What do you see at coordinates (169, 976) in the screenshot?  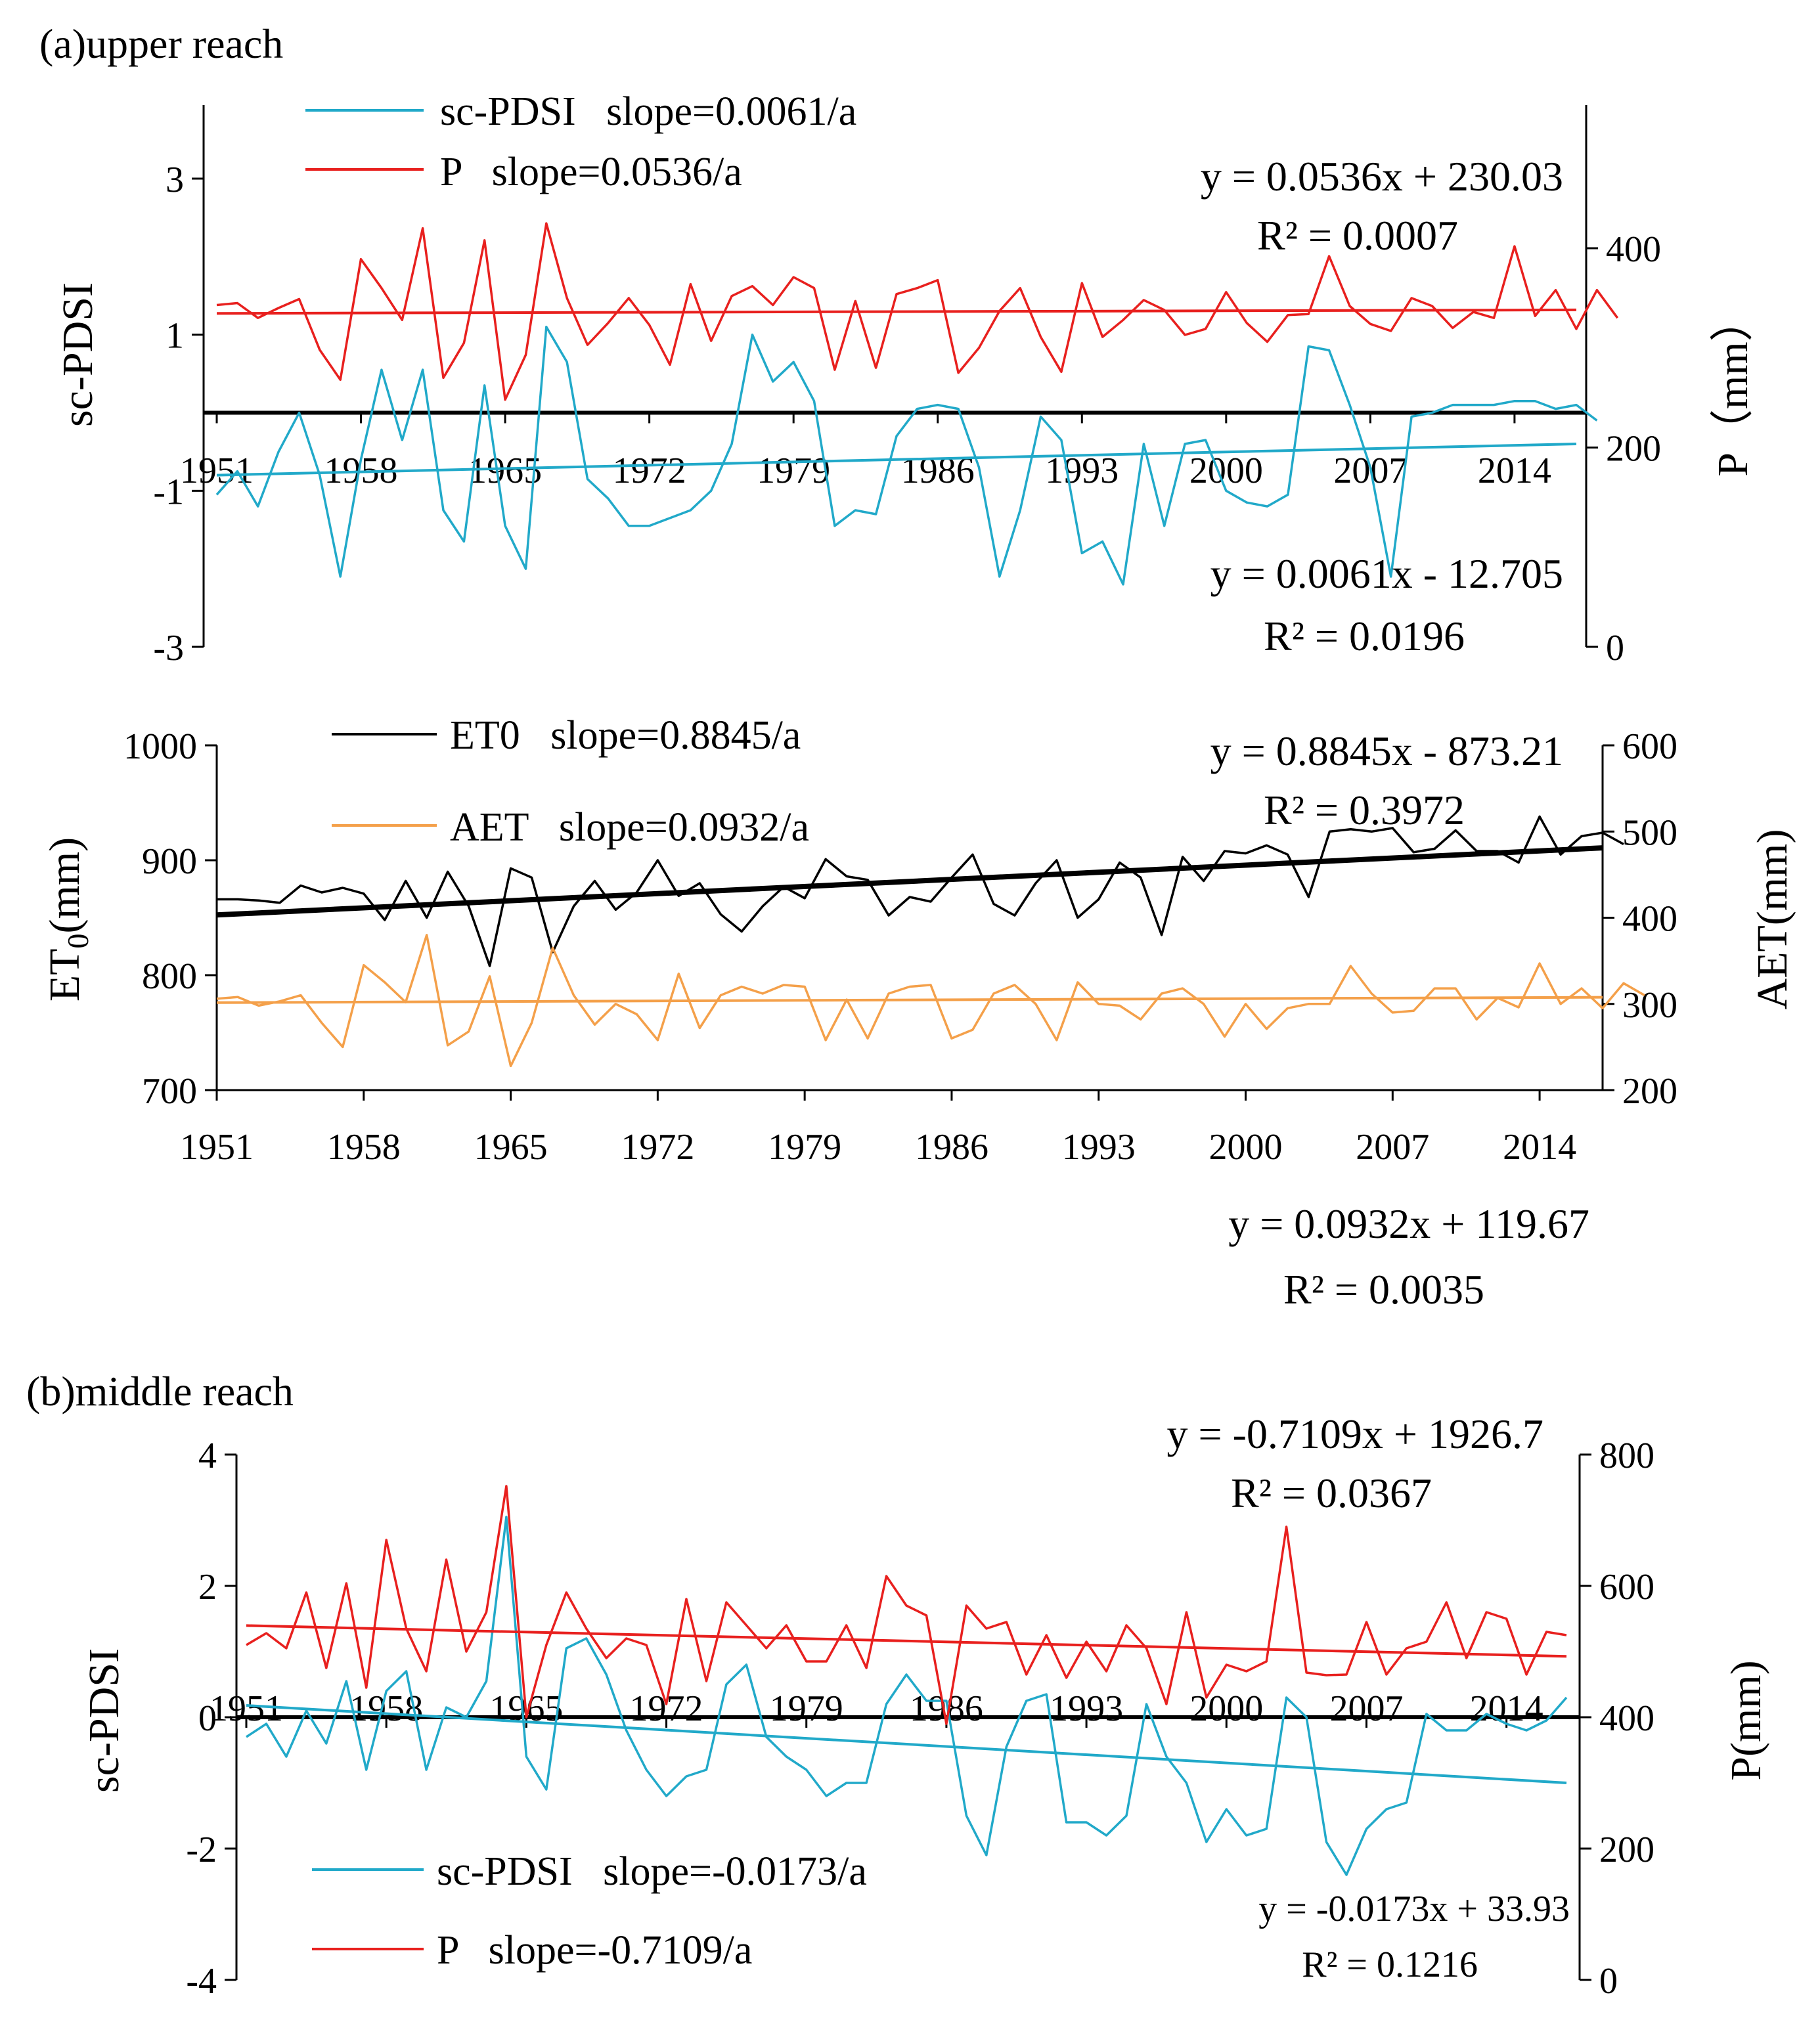 I see `left-tick-label: 800` at bounding box center [169, 976].